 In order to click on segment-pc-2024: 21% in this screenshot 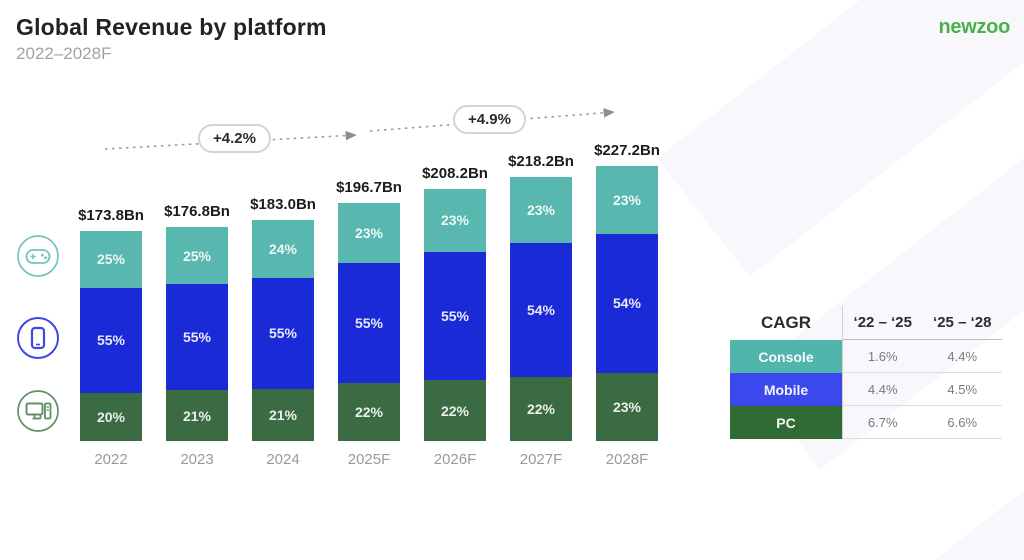, I will do `click(283, 414)`.